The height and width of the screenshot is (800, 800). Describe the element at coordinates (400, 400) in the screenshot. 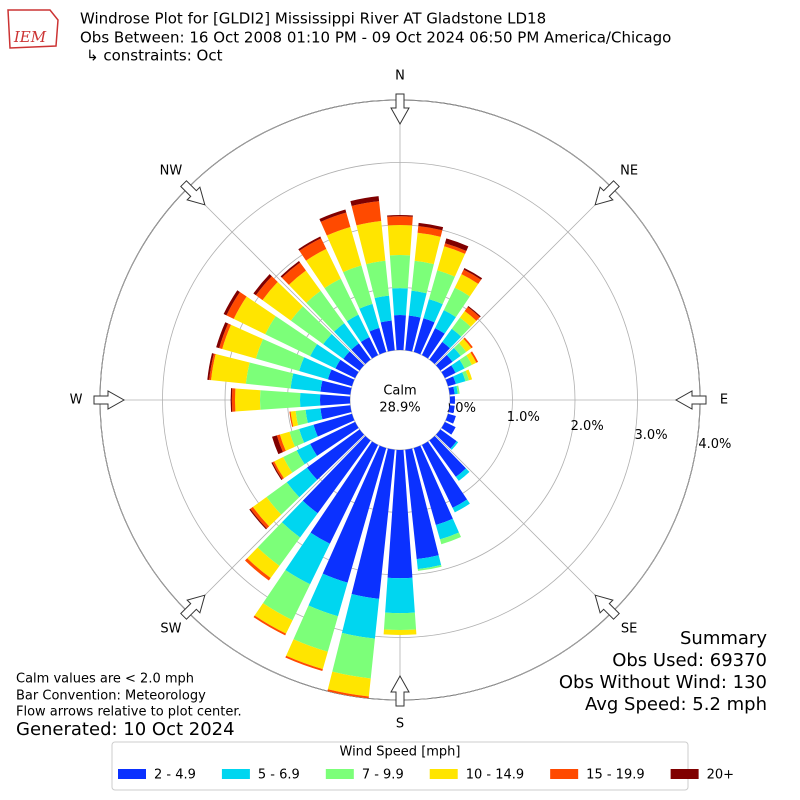

I see `calm-circle` at that location.